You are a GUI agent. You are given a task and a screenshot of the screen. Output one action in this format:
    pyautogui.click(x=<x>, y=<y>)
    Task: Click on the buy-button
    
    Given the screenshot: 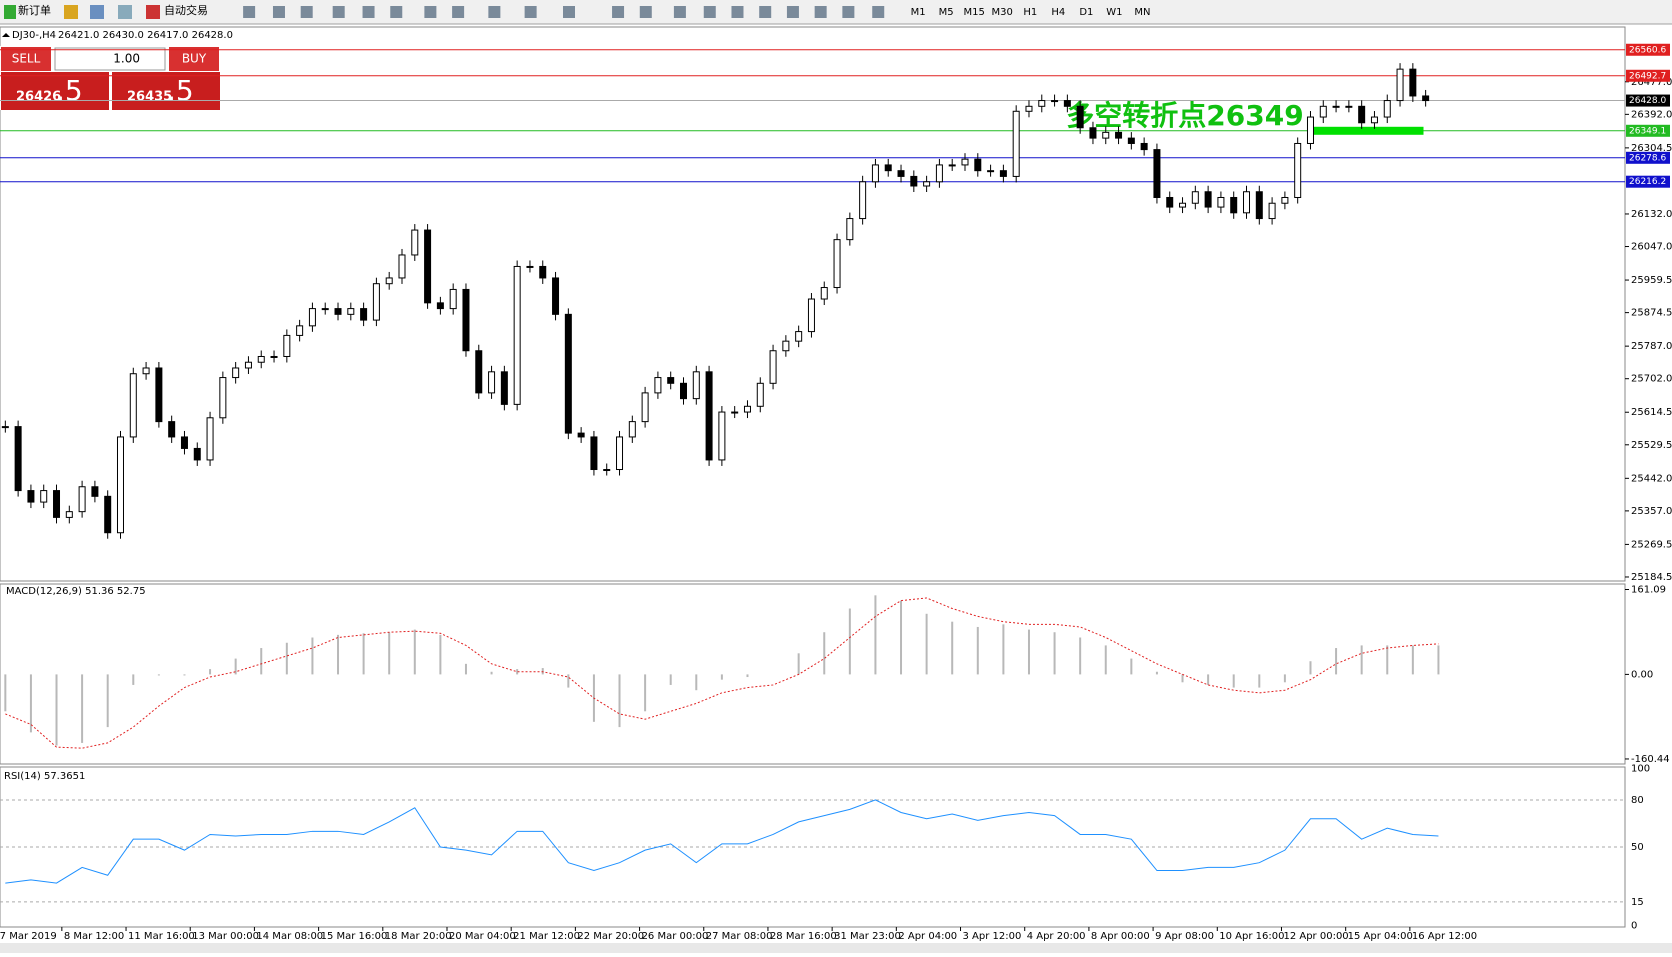 What is the action you would take?
    pyautogui.click(x=194, y=59)
    